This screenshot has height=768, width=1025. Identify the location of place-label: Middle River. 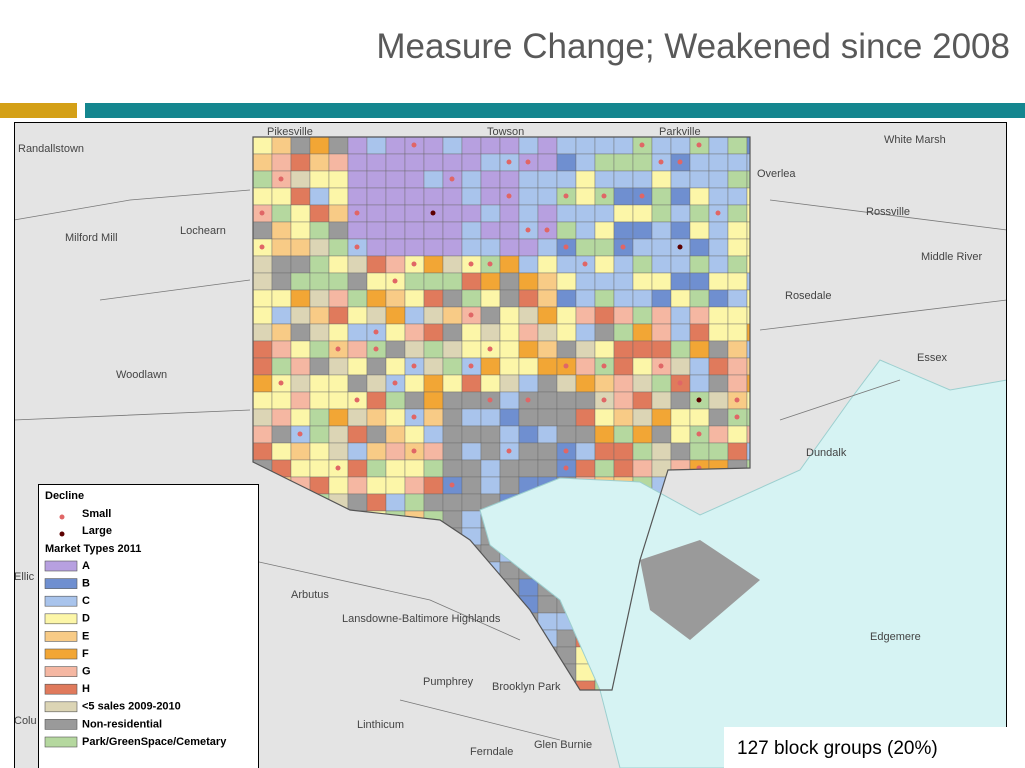
(951, 257).